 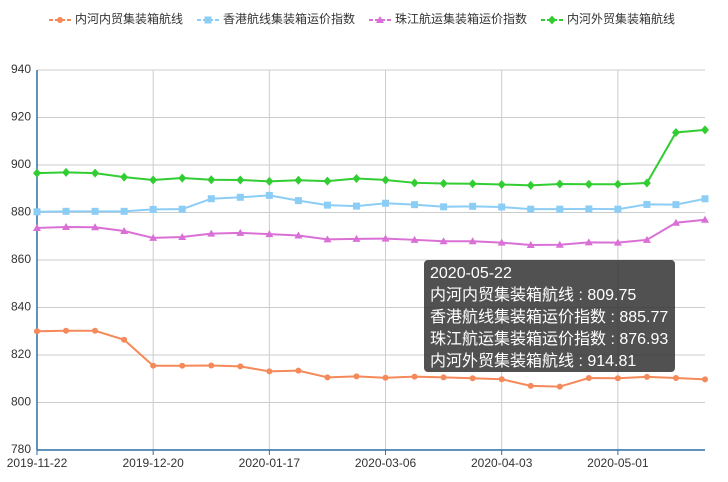 I want to click on tooltip-value: 885.77, so click(x=643, y=317).